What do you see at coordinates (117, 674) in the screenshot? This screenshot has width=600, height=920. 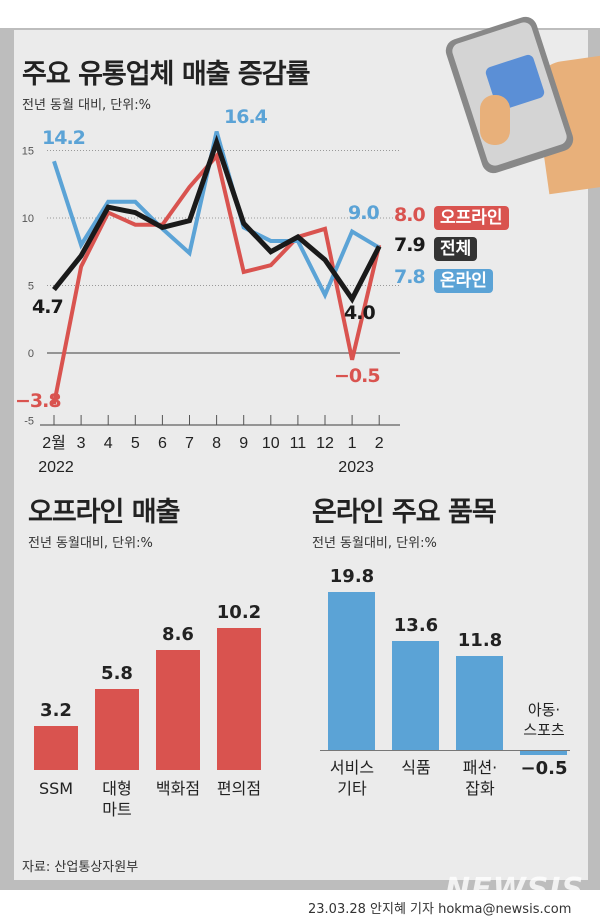 I see `bar-value-label: 5.8` at bounding box center [117, 674].